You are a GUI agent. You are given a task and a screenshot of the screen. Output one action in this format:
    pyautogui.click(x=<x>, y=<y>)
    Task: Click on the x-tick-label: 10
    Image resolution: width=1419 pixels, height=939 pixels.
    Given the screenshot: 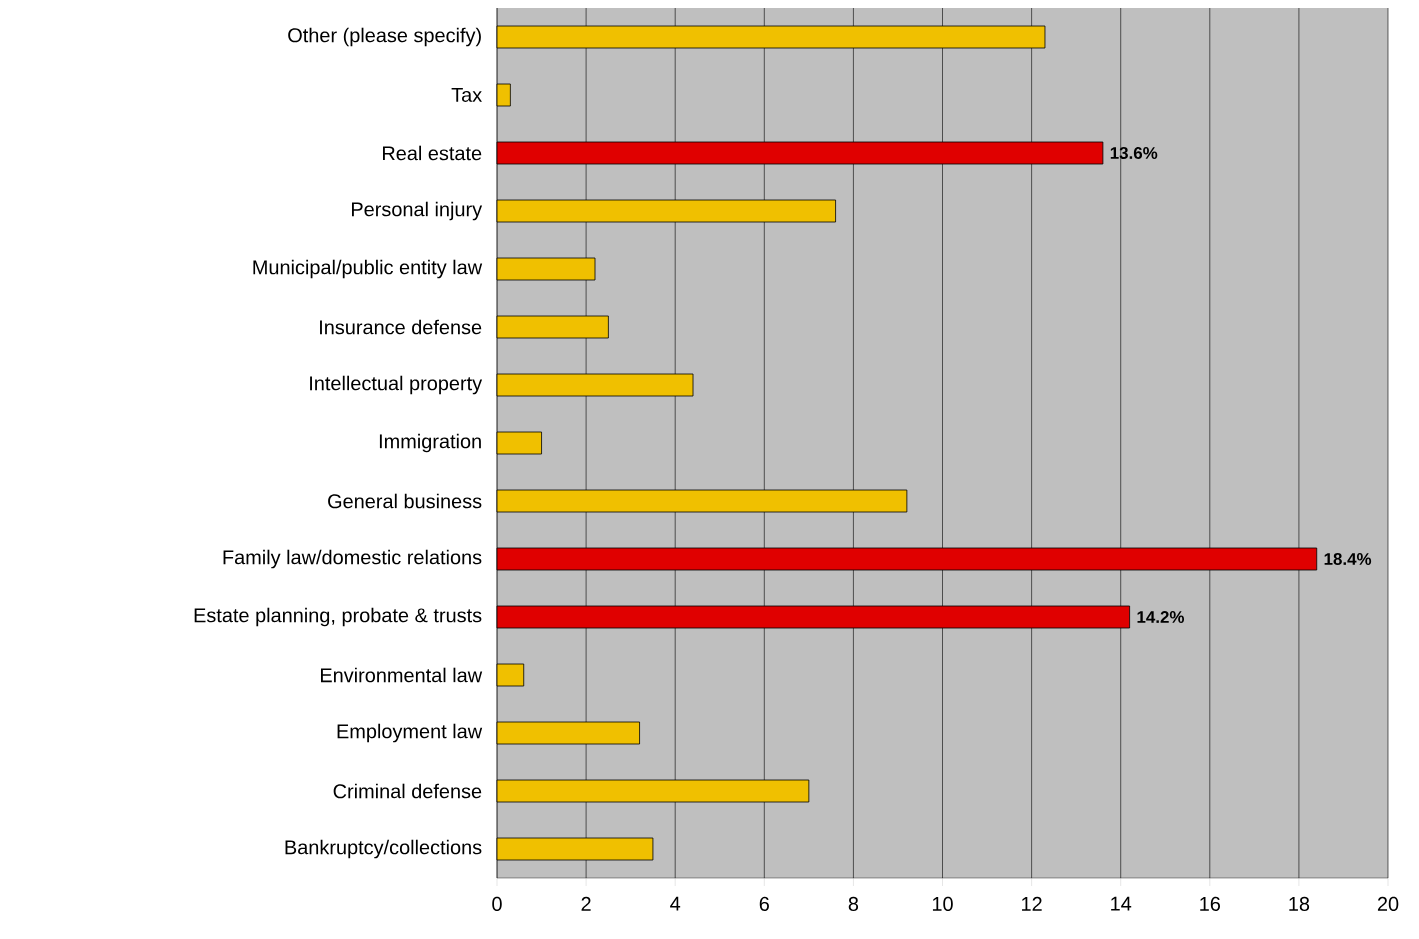 What is the action you would take?
    pyautogui.click(x=942, y=903)
    